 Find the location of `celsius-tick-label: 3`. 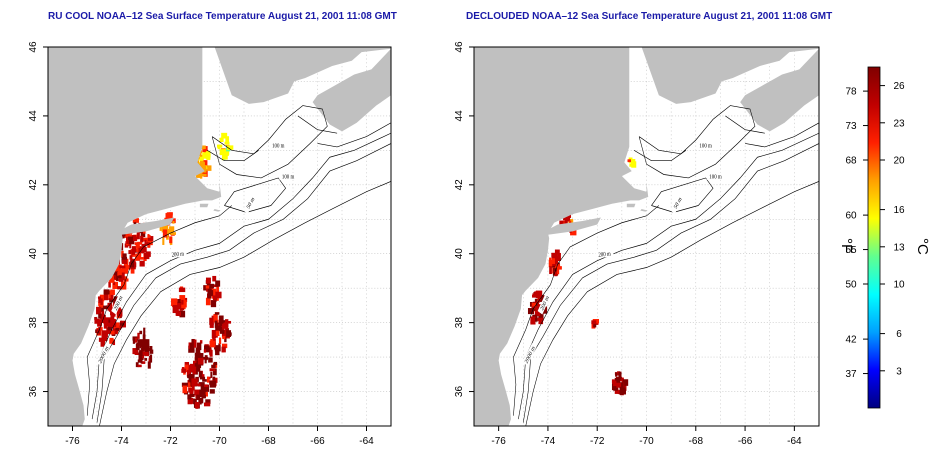

celsius-tick-label: 3 is located at coordinates (899, 371).